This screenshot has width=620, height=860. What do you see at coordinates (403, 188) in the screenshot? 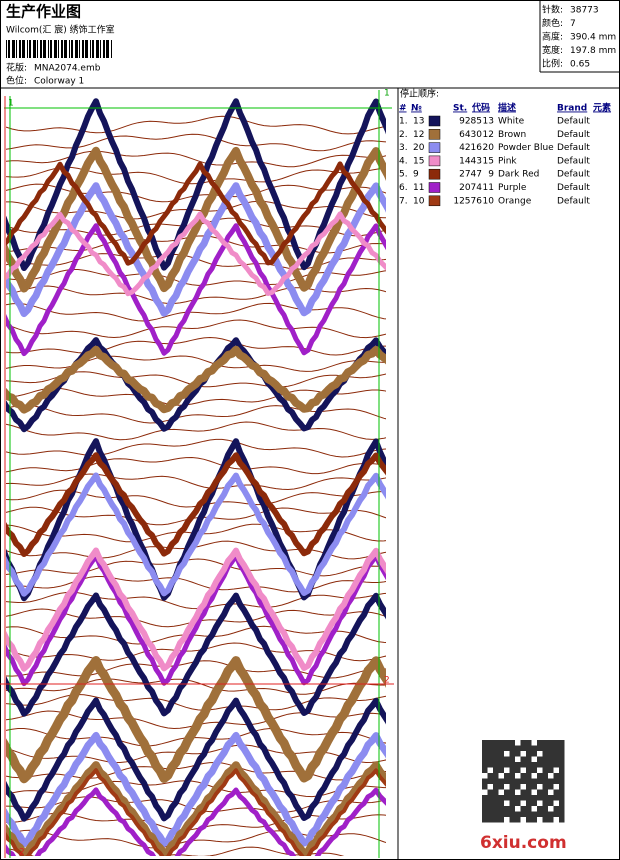
I see `row-index: 6.` at bounding box center [403, 188].